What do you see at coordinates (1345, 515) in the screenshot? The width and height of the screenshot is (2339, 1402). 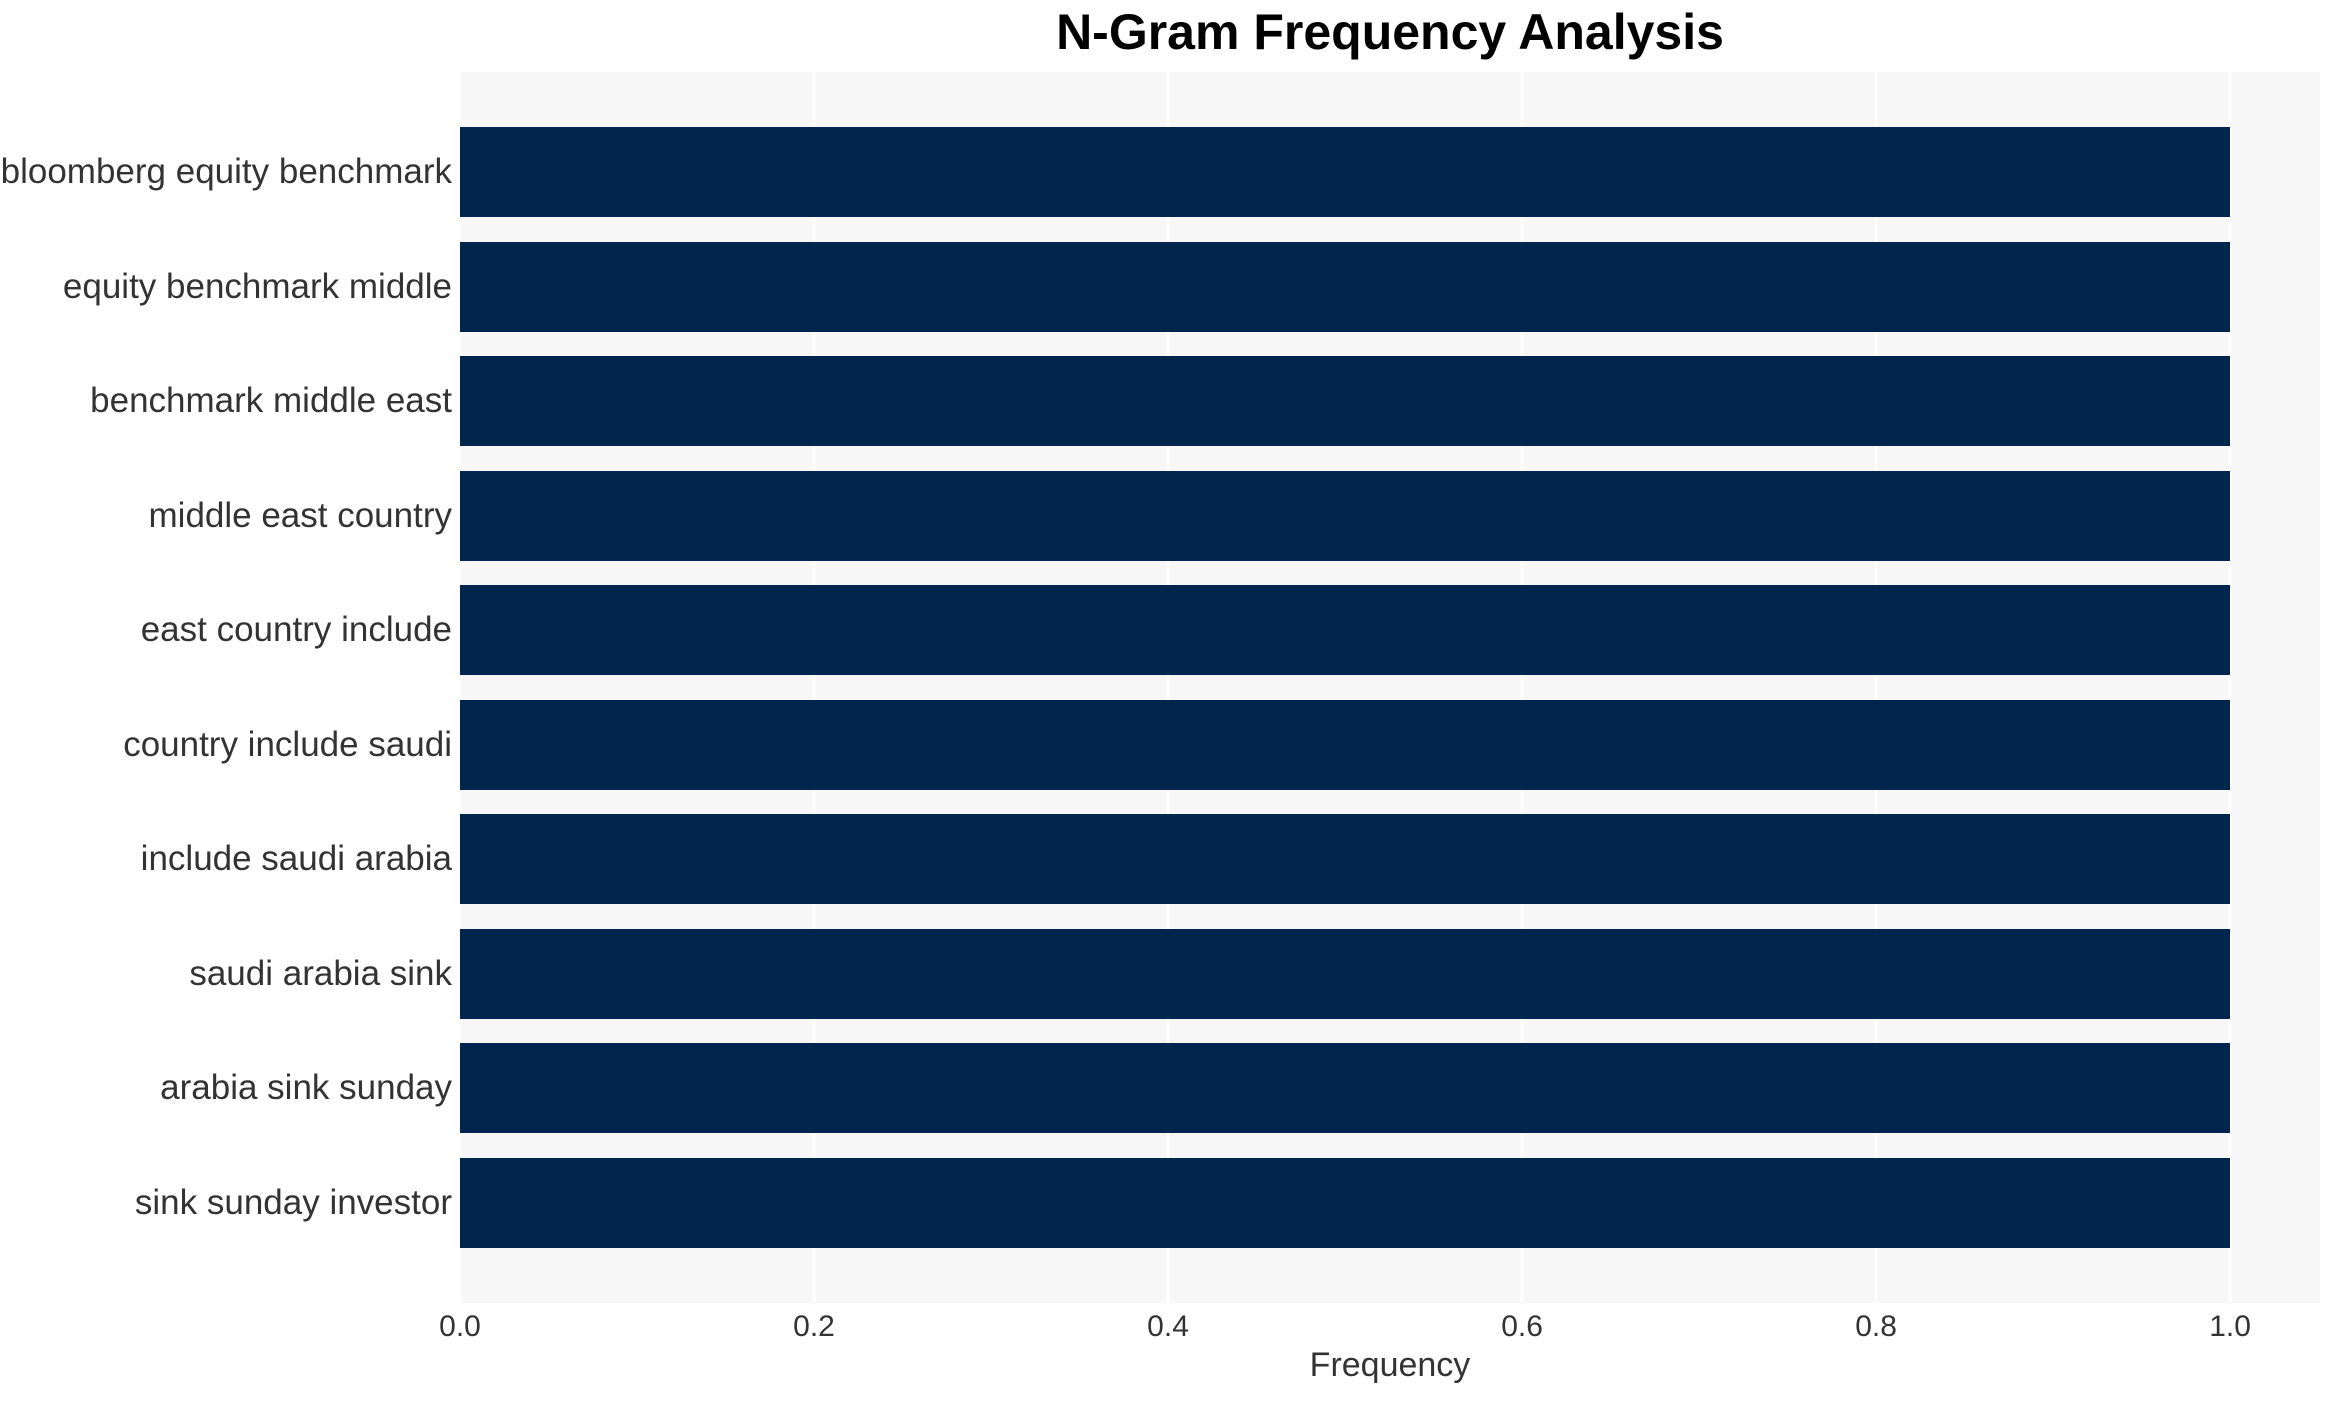 I see `bar-middle-east-country` at bounding box center [1345, 515].